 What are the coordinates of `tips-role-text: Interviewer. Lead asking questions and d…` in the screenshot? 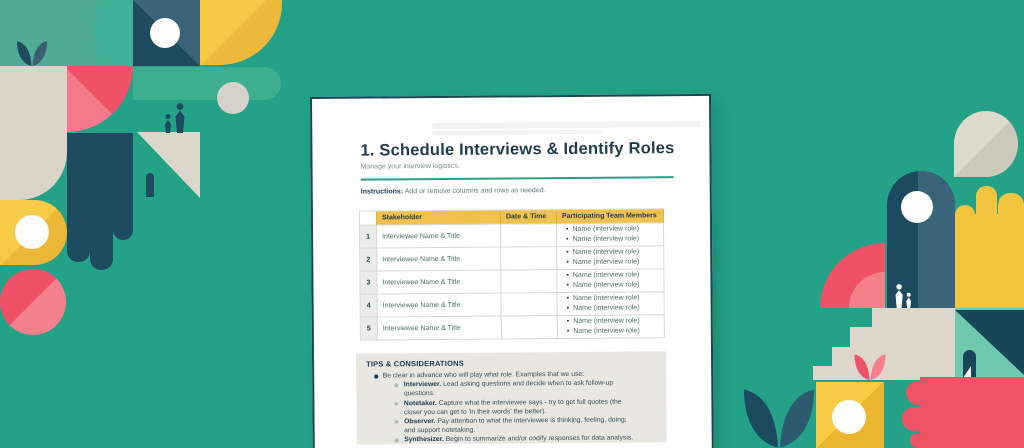 It's located at (520, 389).